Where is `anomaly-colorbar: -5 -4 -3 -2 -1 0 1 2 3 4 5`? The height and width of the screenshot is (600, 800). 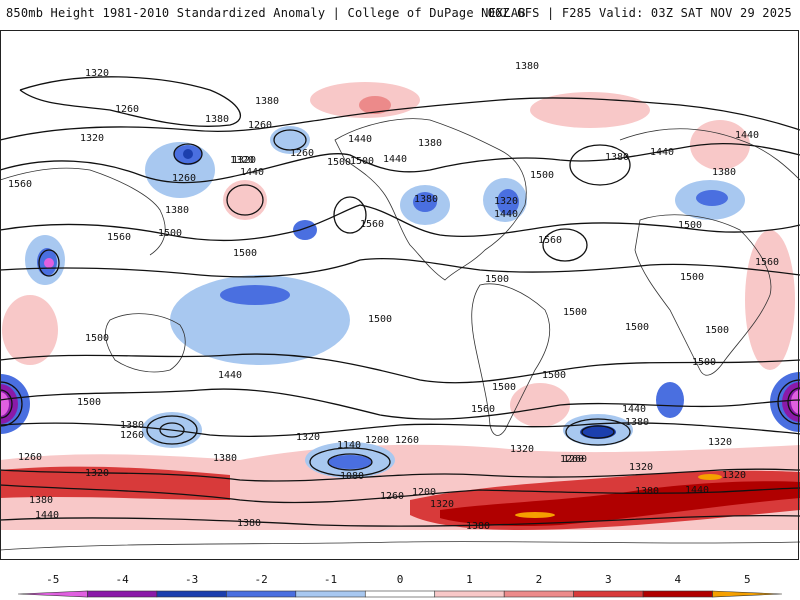 anomaly-colorbar: -5 -4 -3 -2 -1 0 1 2 3 4 5 is located at coordinates (400, 585).